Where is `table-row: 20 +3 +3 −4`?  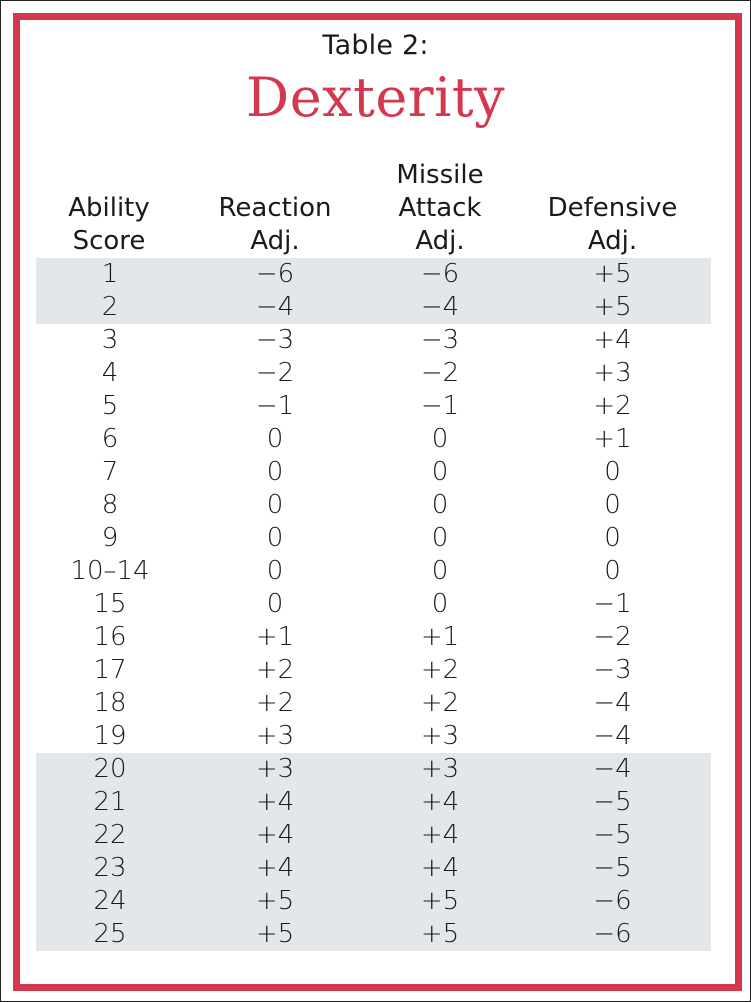 table-row: 20 +3 +3 −4 is located at coordinates (373, 769).